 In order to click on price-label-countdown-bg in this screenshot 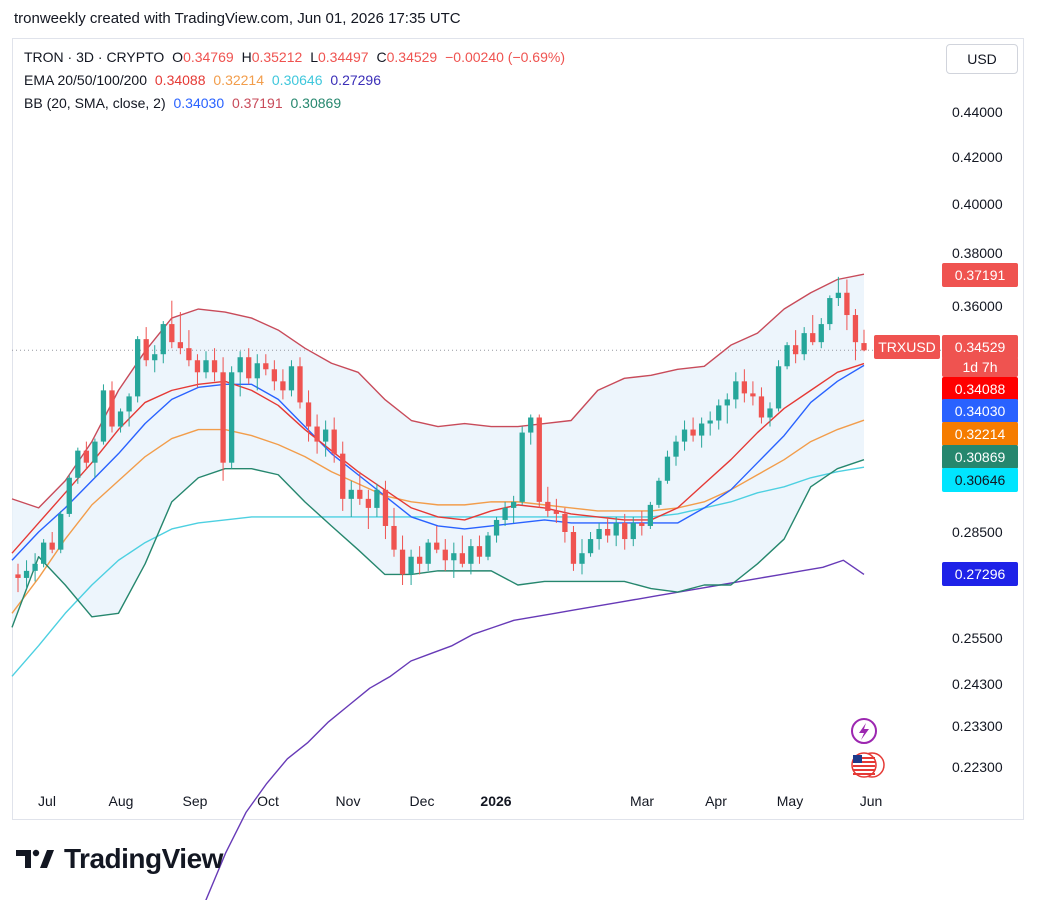, I will do `click(980, 367)`.